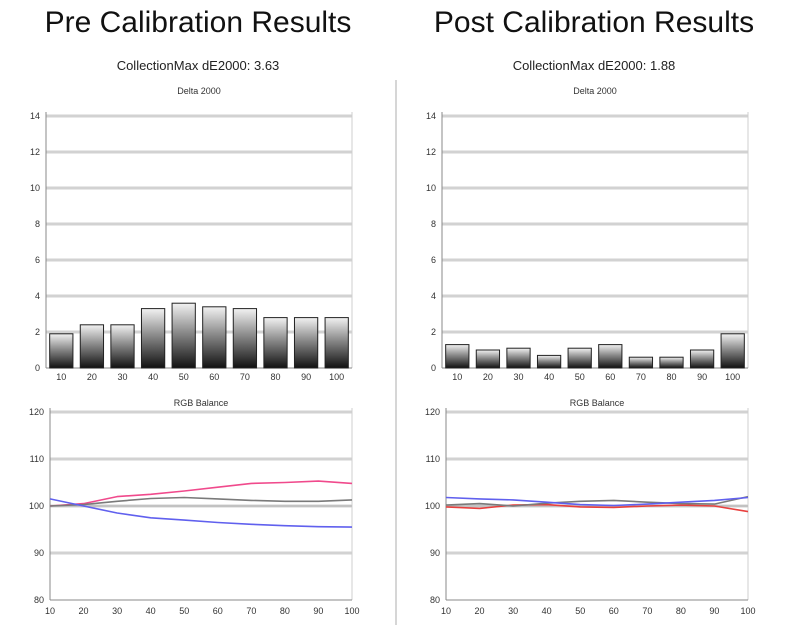  Describe the element at coordinates (595, 91) in the screenshot. I see `post-de-chart-title: Delta 2000` at that location.